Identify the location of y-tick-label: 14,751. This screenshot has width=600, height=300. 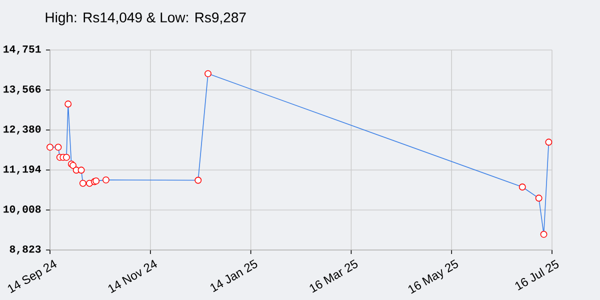
(22, 50).